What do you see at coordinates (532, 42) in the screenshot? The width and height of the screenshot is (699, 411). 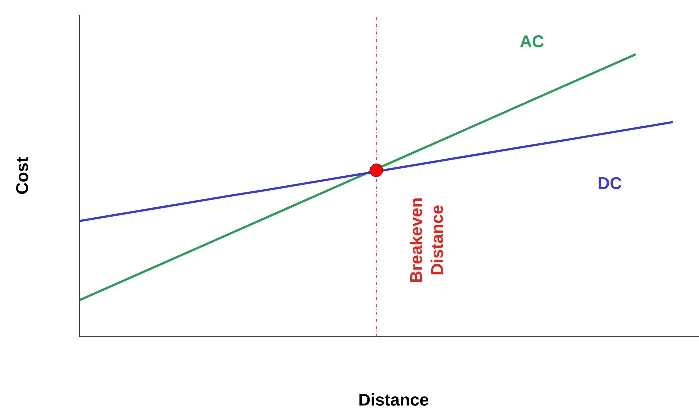 I see `text: AC` at bounding box center [532, 42].